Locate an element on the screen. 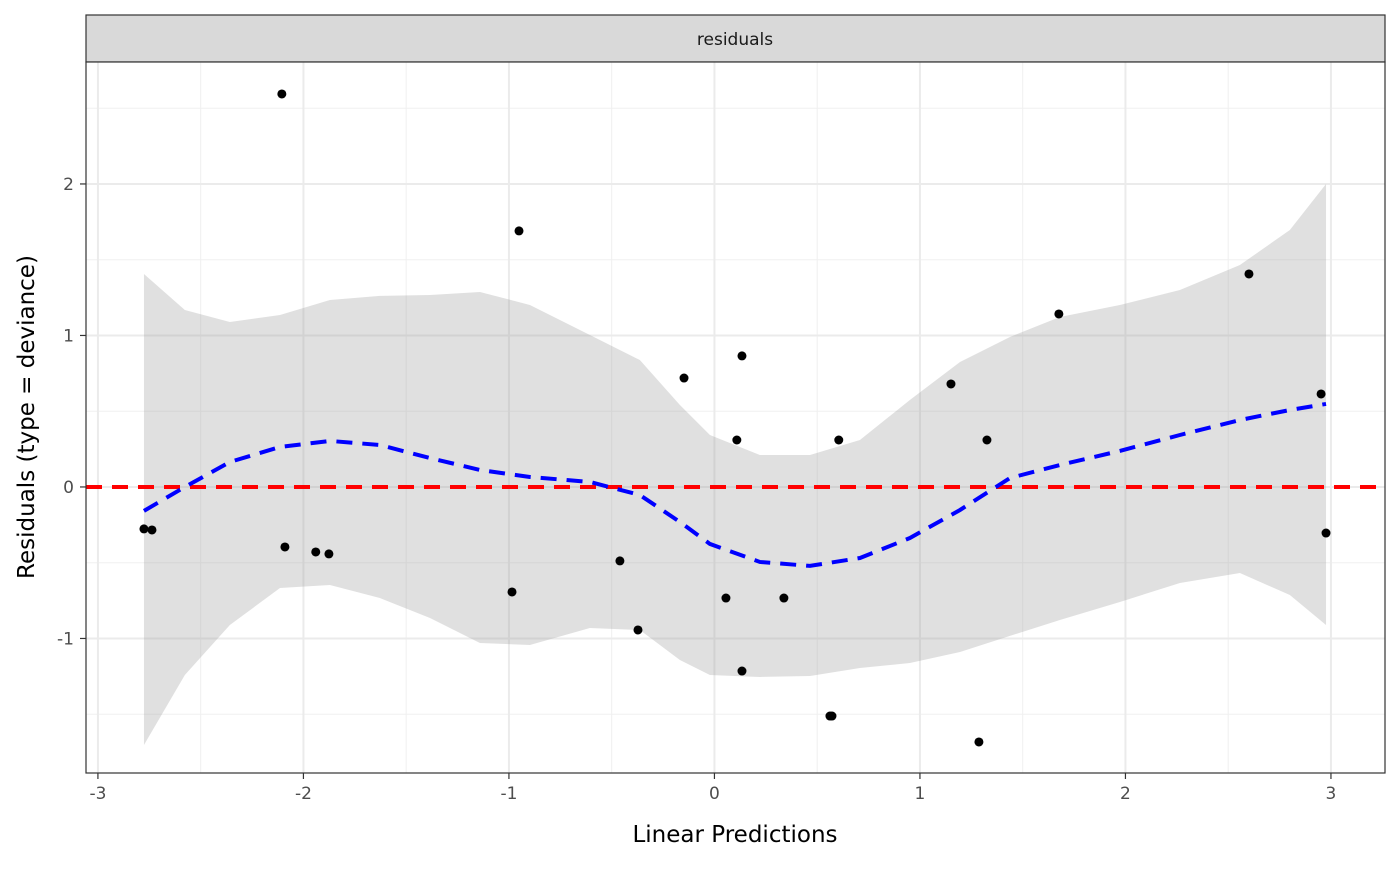 Image resolution: width=1400 pixels, height=870 pixels. x-tick-label: -1 is located at coordinates (508, 794).